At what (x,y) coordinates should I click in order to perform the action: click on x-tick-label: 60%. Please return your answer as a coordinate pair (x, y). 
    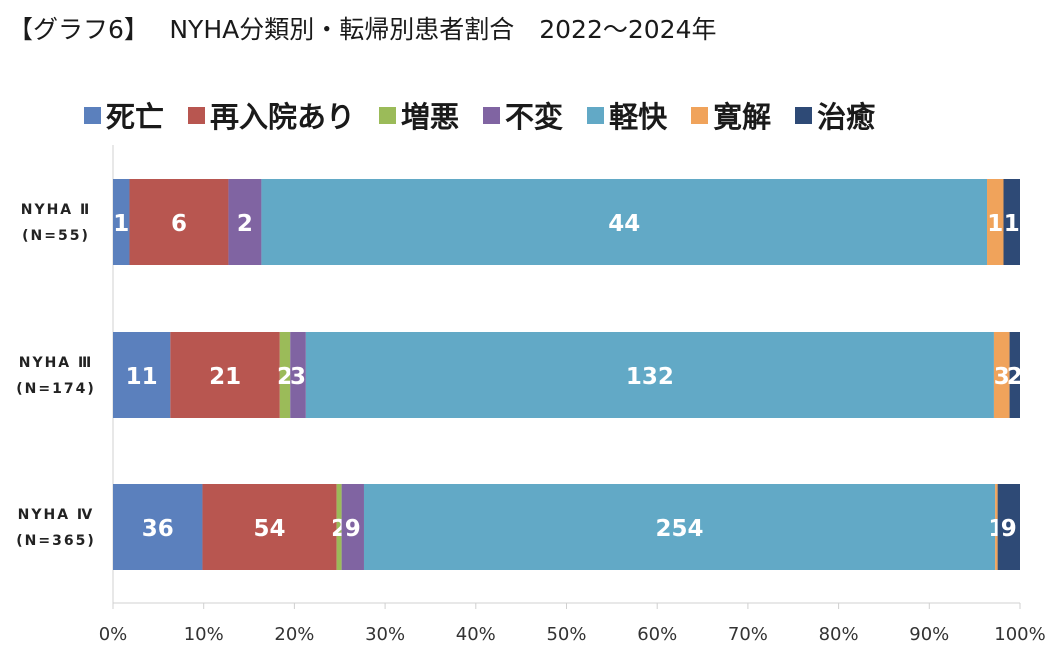
    Looking at the image, I should click on (657, 634).